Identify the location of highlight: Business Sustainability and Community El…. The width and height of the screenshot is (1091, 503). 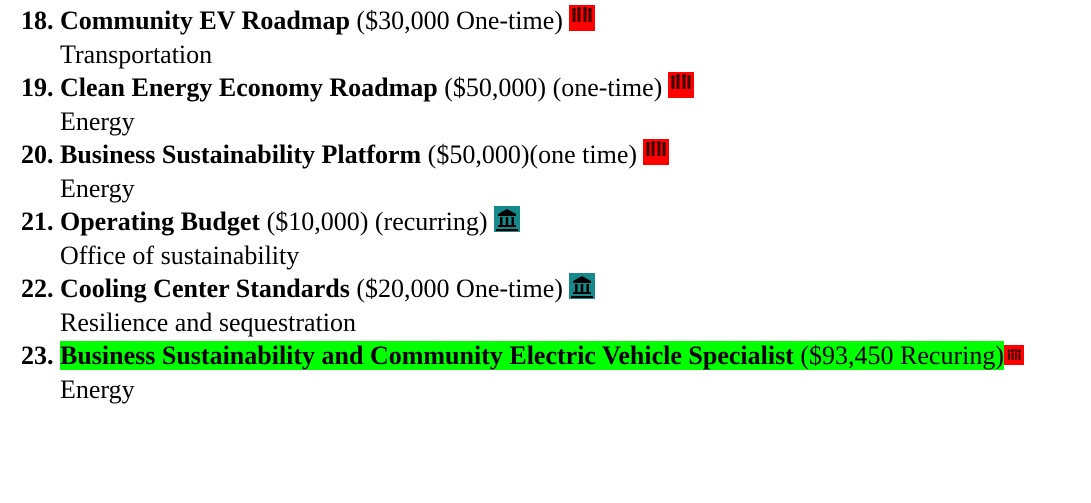
(532, 355).